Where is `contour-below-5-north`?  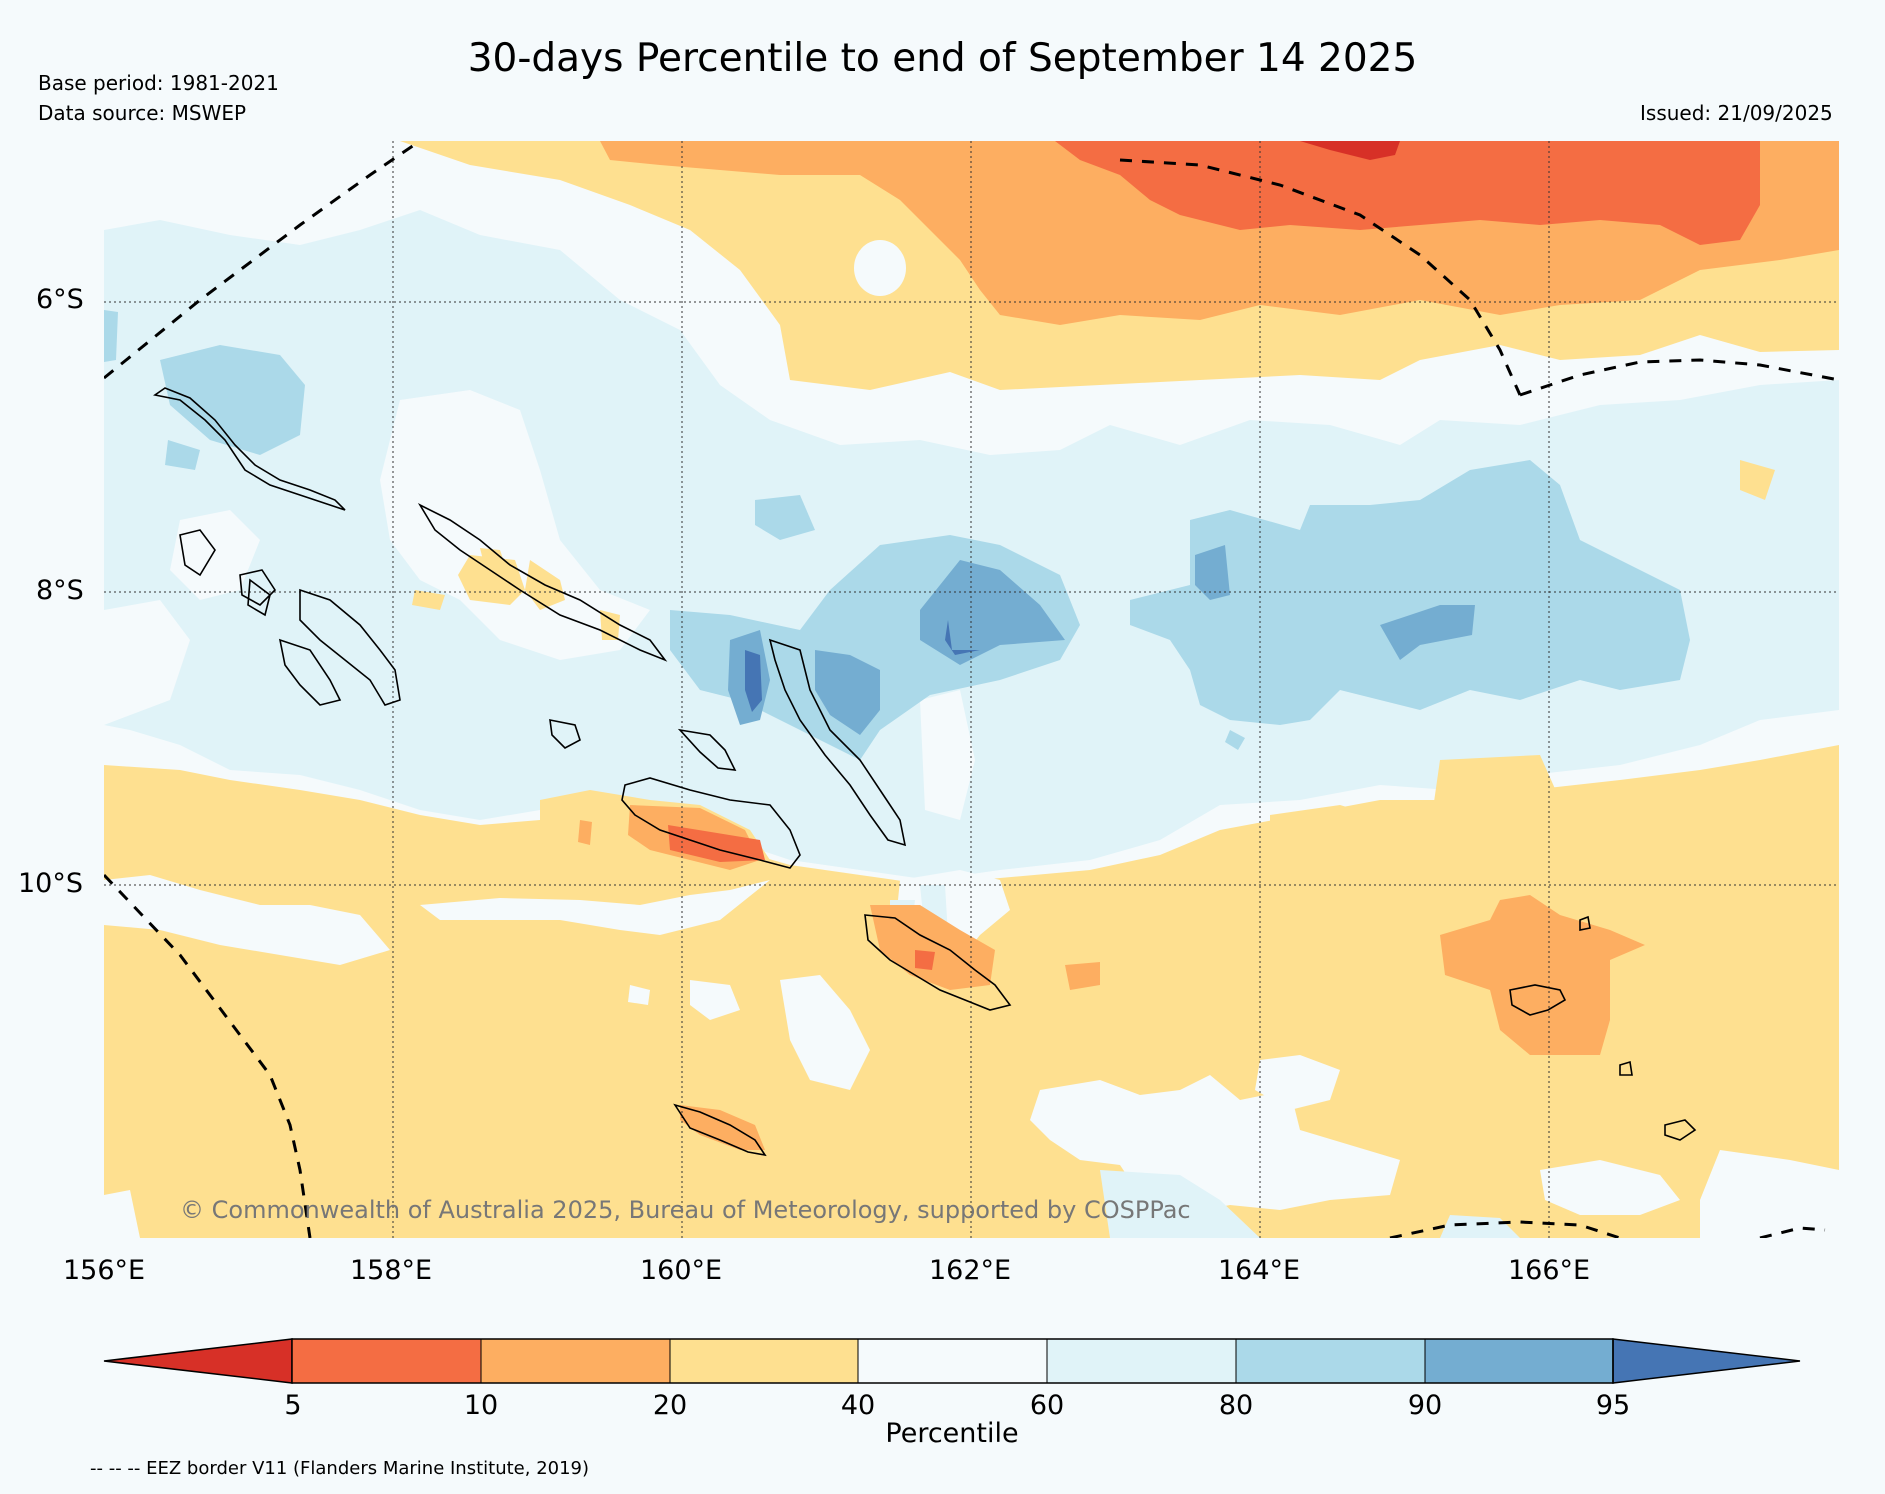
contour-below-5-north is located at coordinates (1350, 150).